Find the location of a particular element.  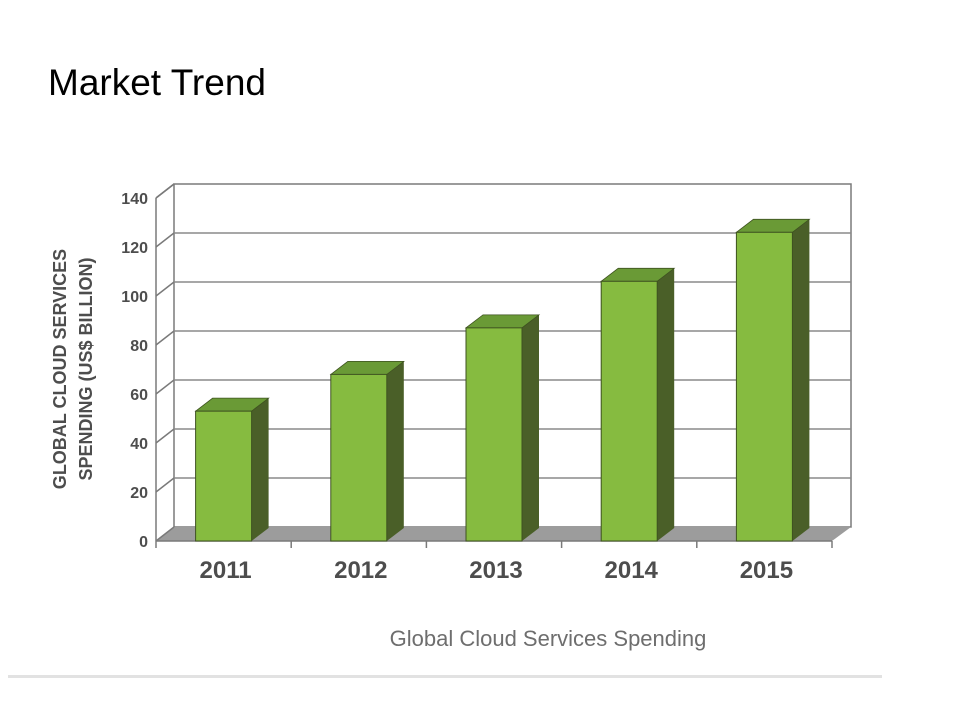

x-axis: 2011 2012 2013 2014 2015 is located at coordinates (494, 562).